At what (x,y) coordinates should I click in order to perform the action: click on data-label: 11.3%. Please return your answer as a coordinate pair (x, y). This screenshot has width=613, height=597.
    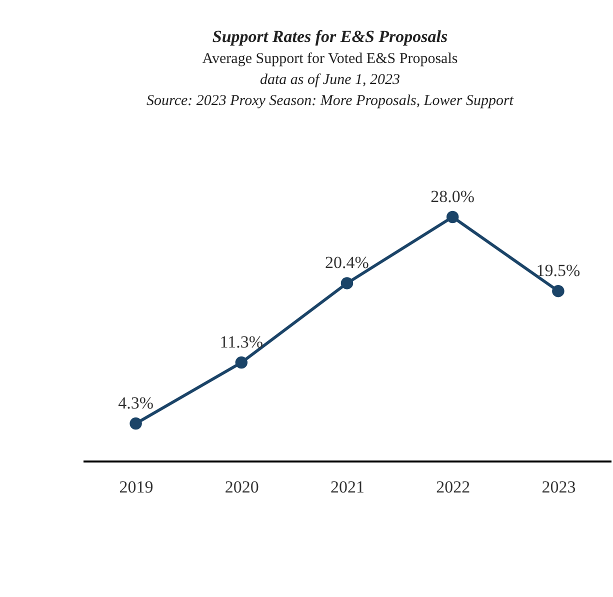
    Looking at the image, I should click on (242, 342).